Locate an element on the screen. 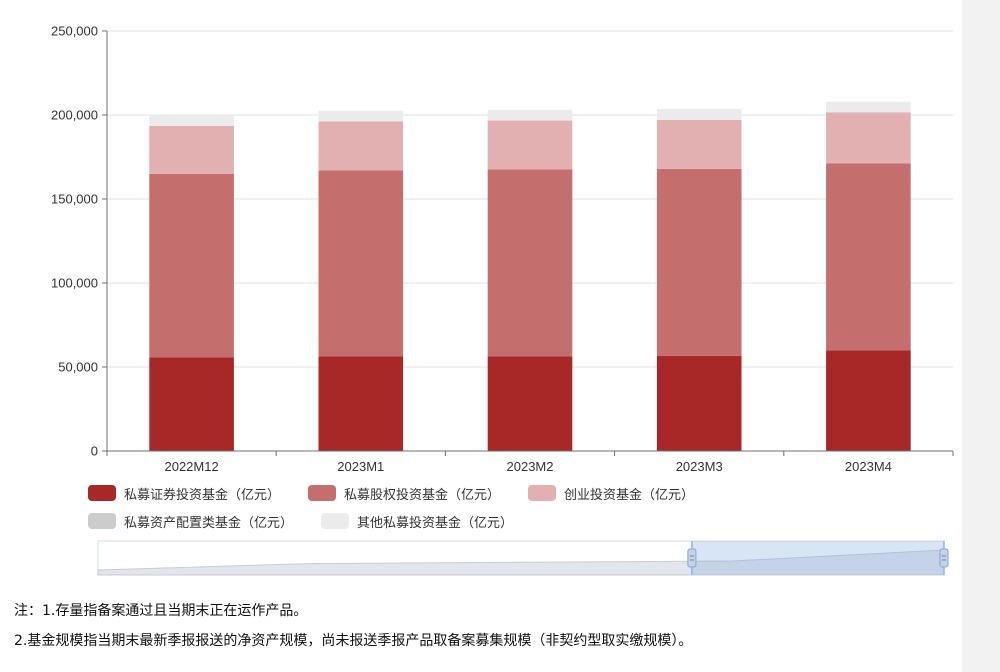 The width and height of the screenshot is (1000, 672). y-tick-label: 250,000 is located at coordinates (74, 31).